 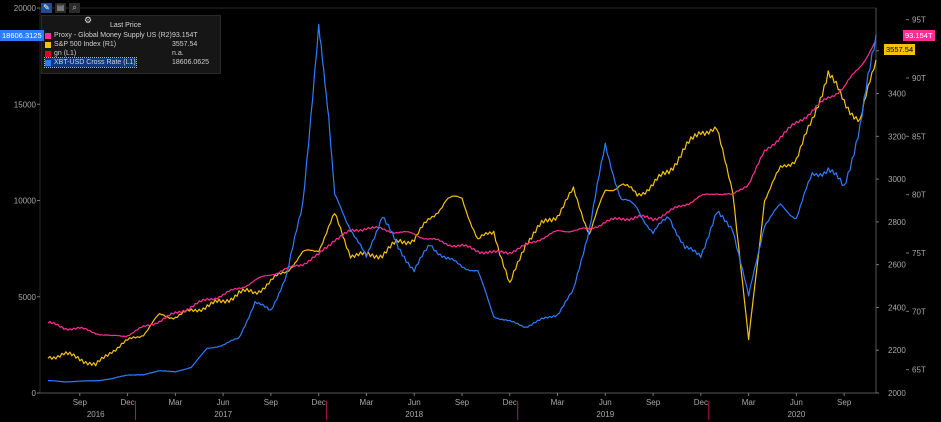 I want to click on x-axis-year-label: 2020, so click(x=796, y=414).